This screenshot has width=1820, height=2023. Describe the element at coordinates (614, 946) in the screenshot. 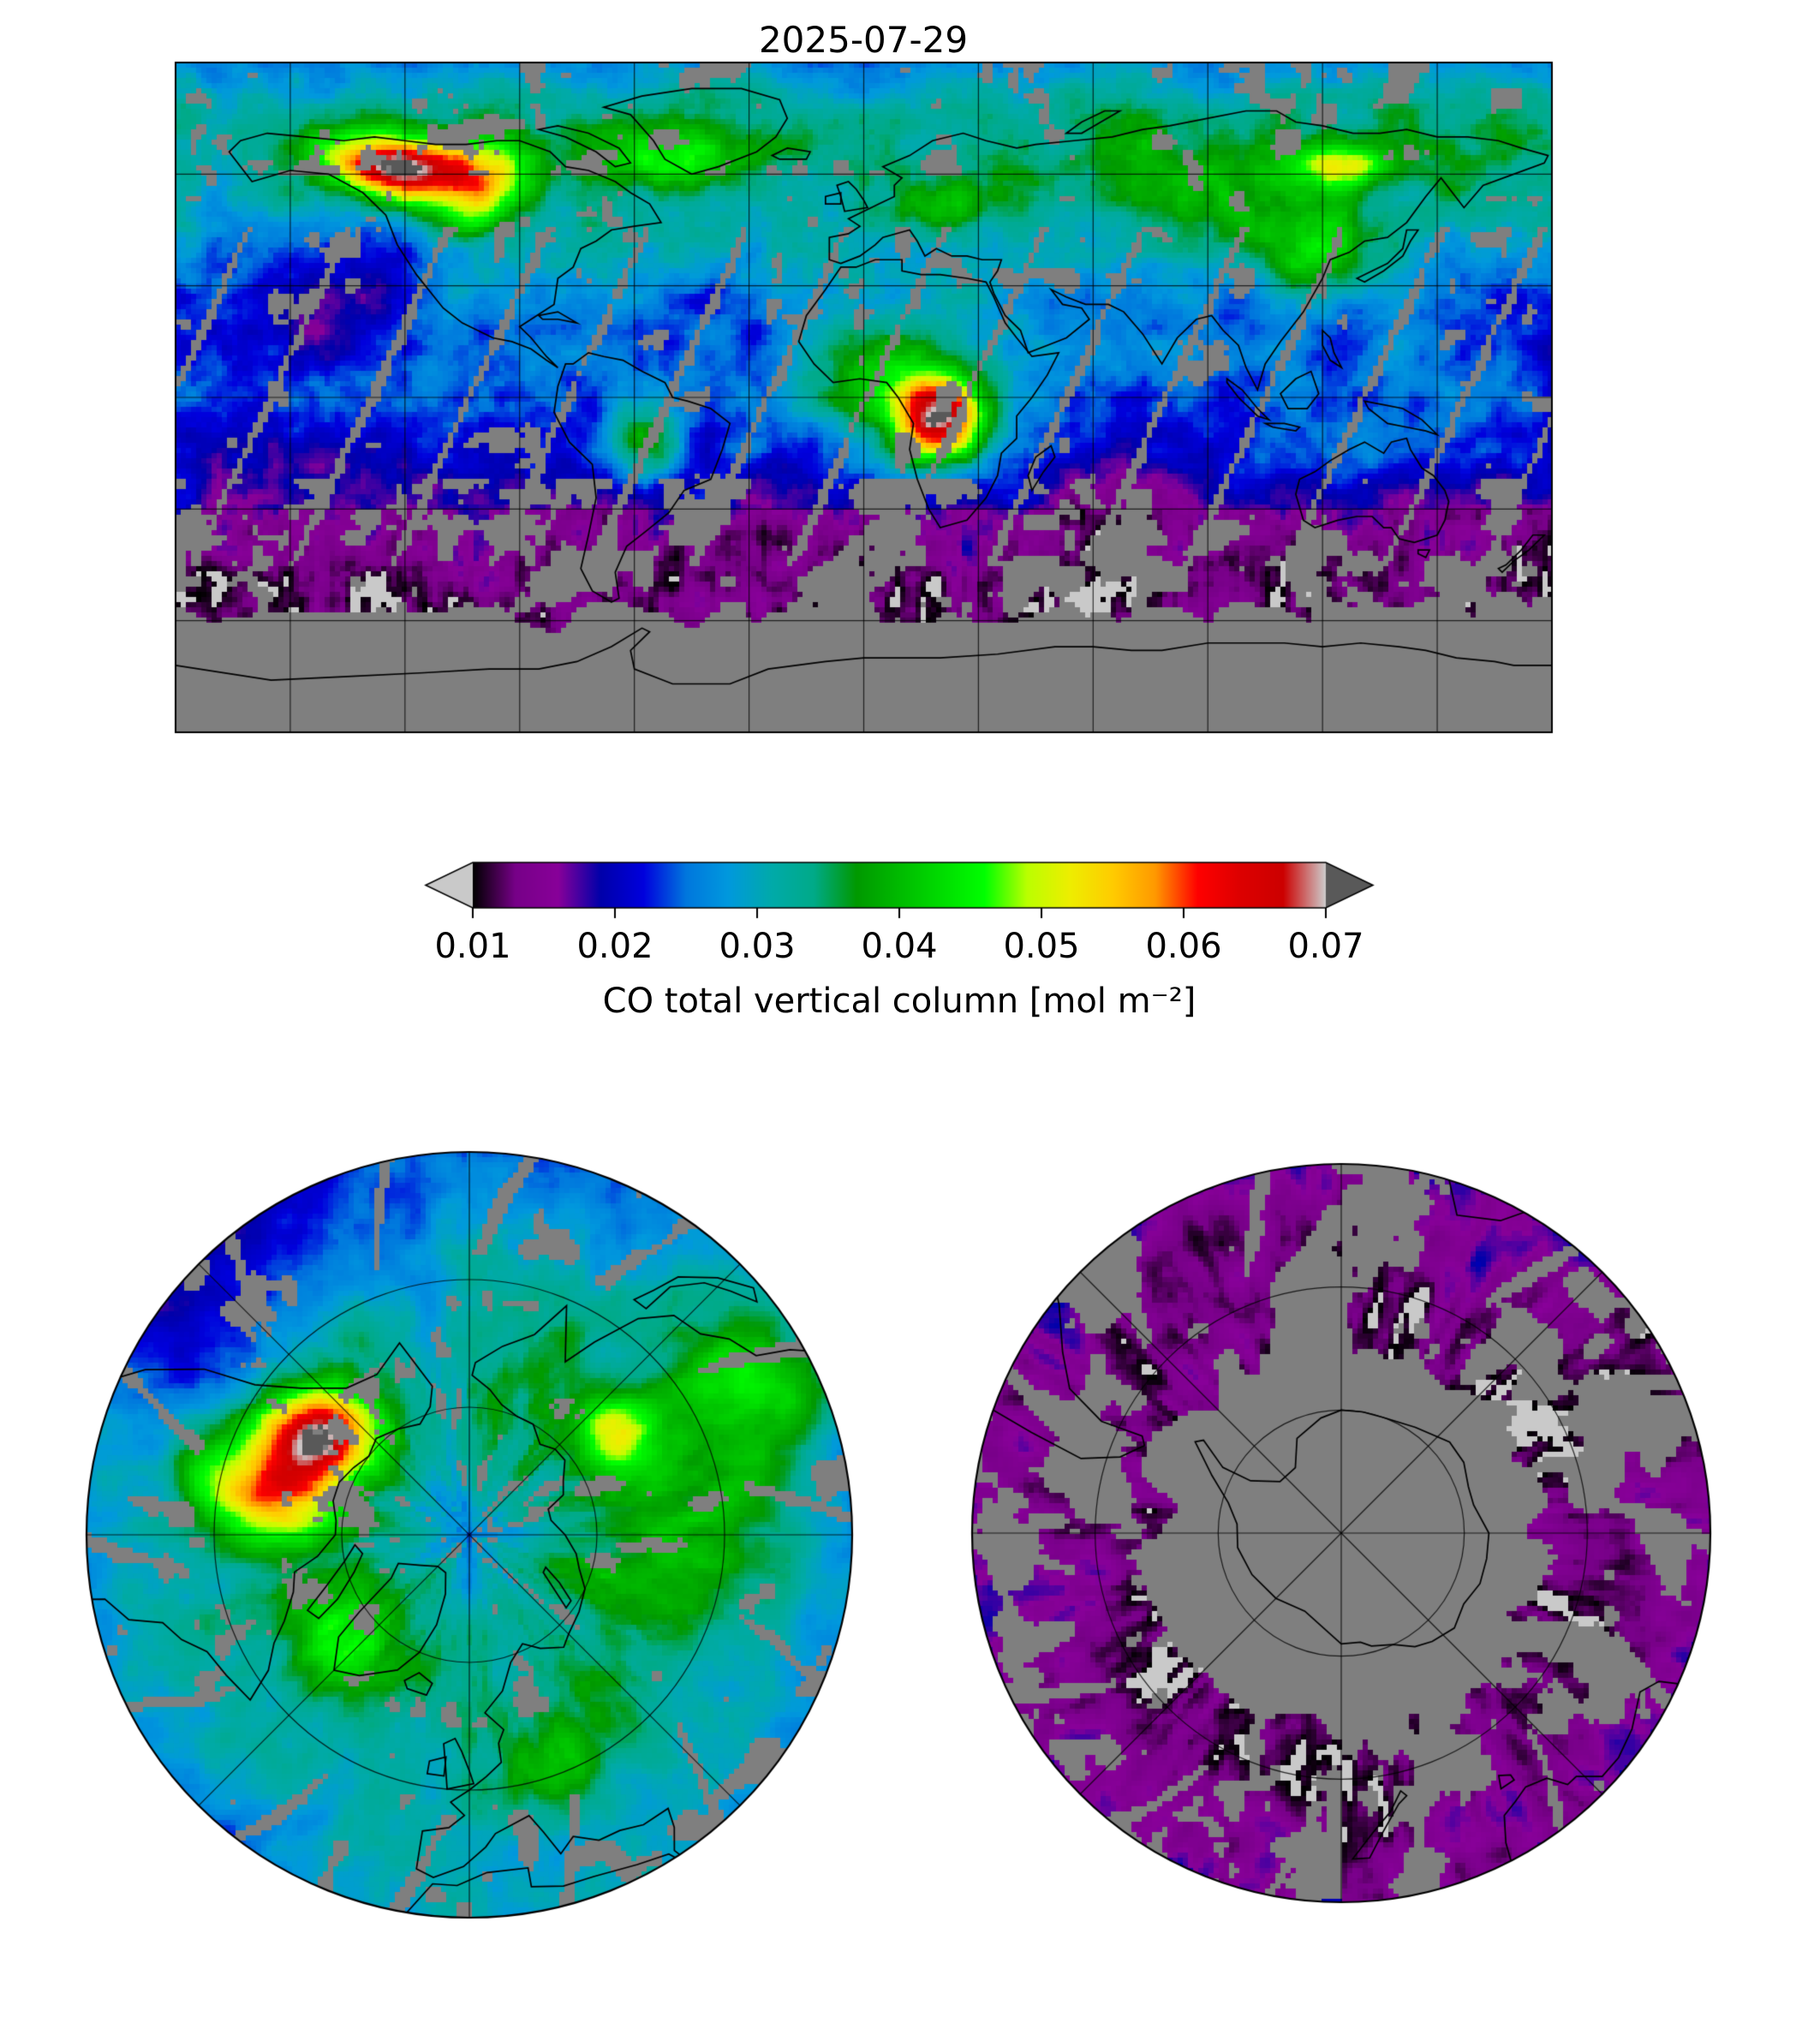

I see `colorbar-tick-label: 0.02` at that location.